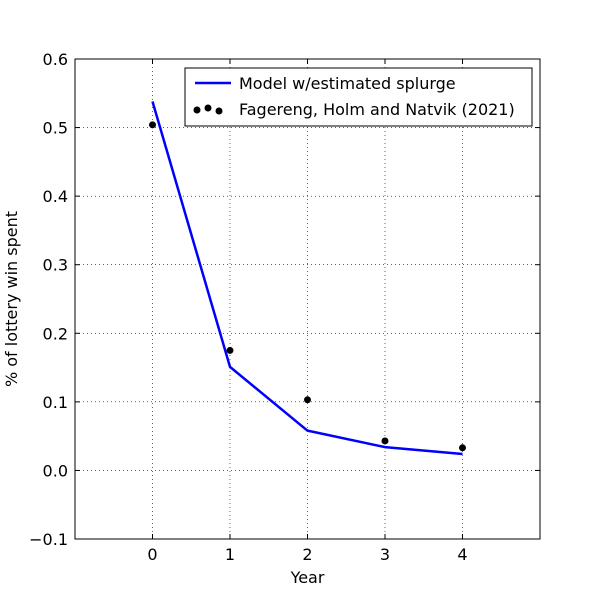  What do you see at coordinates (48, 539) in the screenshot?
I see `y-tick-label: −0.1` at bounding box center [48, 539].